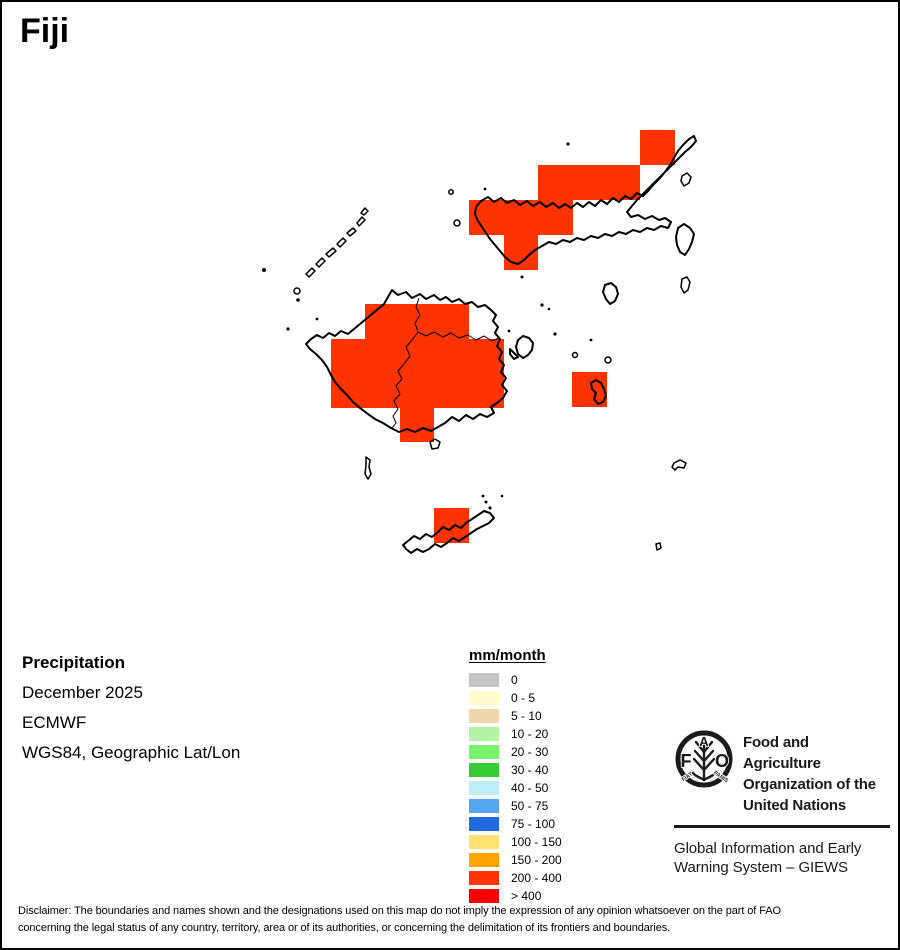 This screenshot has height=950, width=900. Describe the element at coordinates (722, 761) in the screenshot. I see `svg-text: O` at that location.